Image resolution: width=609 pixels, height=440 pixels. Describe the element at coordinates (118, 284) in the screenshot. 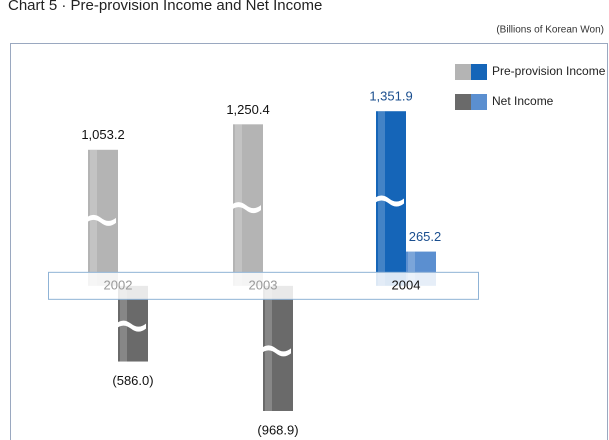

I see `x-tick-label: 2002` at that location.